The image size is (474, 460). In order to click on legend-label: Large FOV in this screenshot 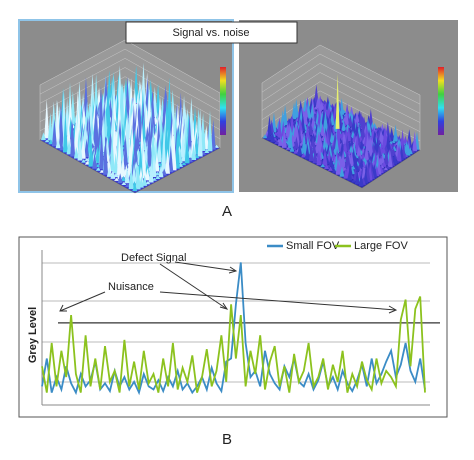, I will do `click(381, 246)`.